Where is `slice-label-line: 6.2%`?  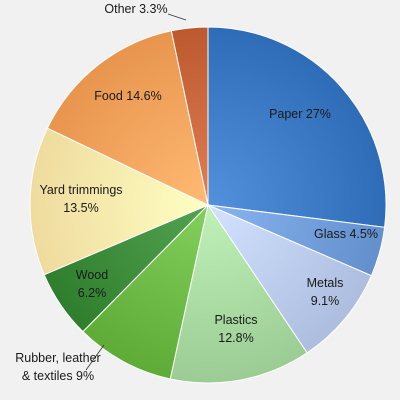
slice-label-line: 6.2% is located at coordinates (92, 293).